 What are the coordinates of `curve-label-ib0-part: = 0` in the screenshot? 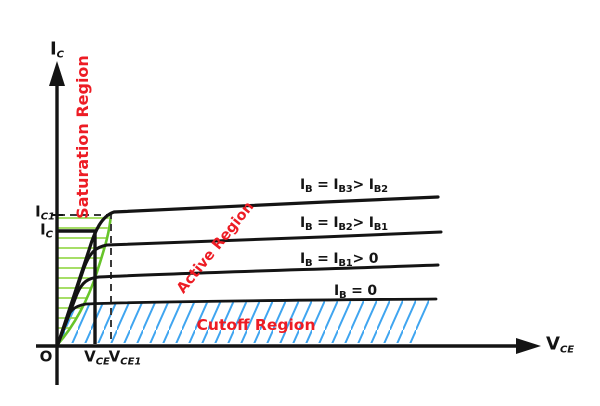 It's located at (361, 291).